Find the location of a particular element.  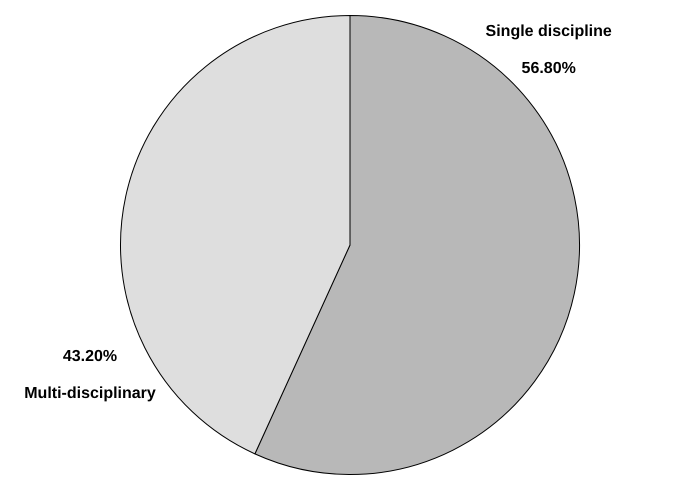

data-label: 56.80% is located at coordinates (549, 69).